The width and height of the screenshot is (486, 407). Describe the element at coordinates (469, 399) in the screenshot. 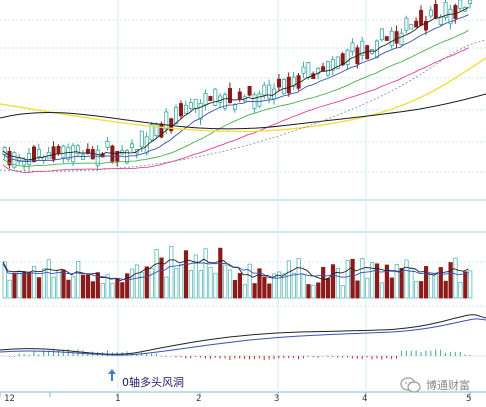

I see `x-tick-label: 5` at that location.